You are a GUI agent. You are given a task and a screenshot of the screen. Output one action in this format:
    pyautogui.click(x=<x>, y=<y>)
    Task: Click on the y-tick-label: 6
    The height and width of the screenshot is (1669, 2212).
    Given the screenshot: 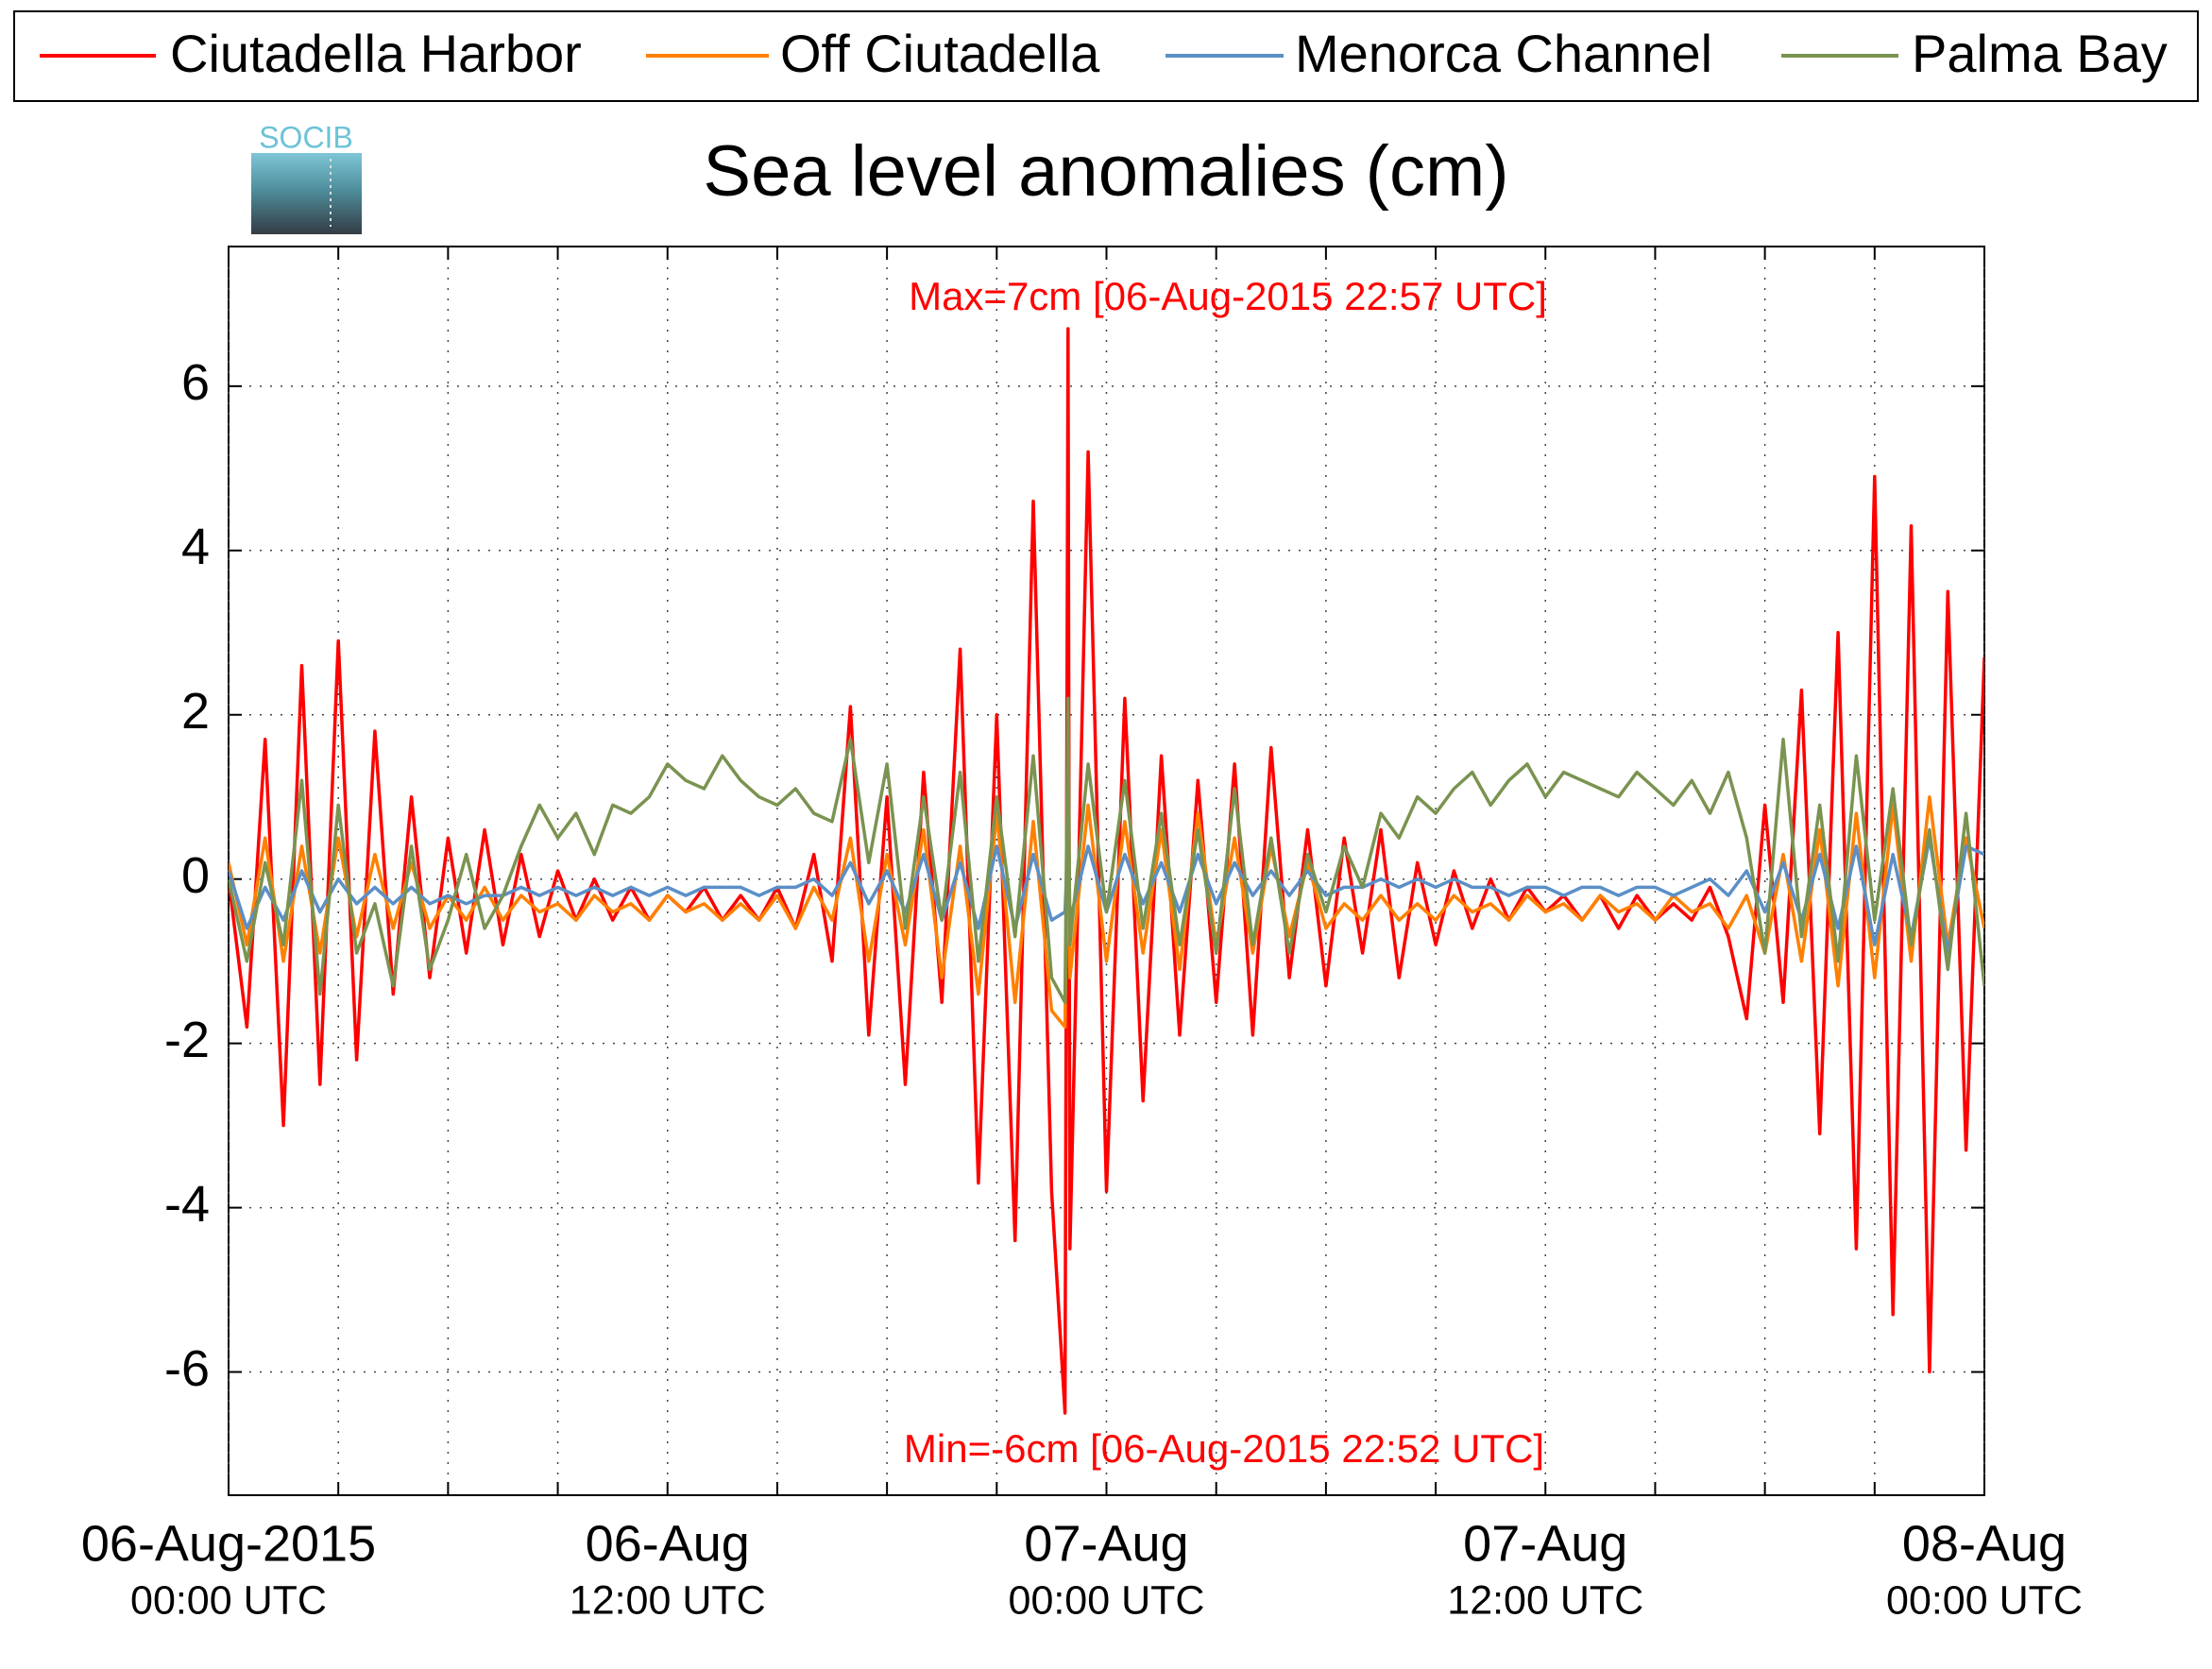 What is the action you would take?
    pyautogui.click(x=195, y=383)
    